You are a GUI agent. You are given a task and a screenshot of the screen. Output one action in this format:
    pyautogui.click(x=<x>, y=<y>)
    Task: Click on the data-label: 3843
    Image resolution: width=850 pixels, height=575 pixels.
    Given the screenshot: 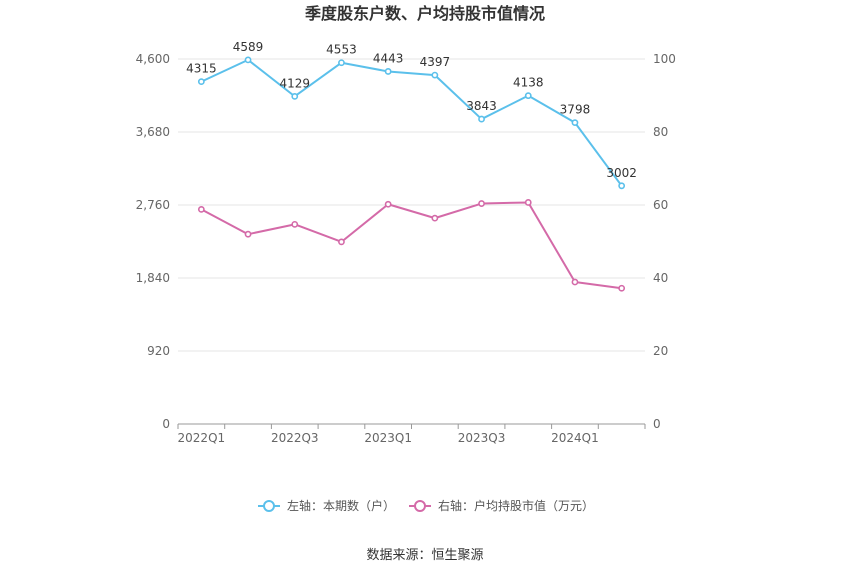 What is the action you would take?
    pyautogui.click(x=481, y=106)
    